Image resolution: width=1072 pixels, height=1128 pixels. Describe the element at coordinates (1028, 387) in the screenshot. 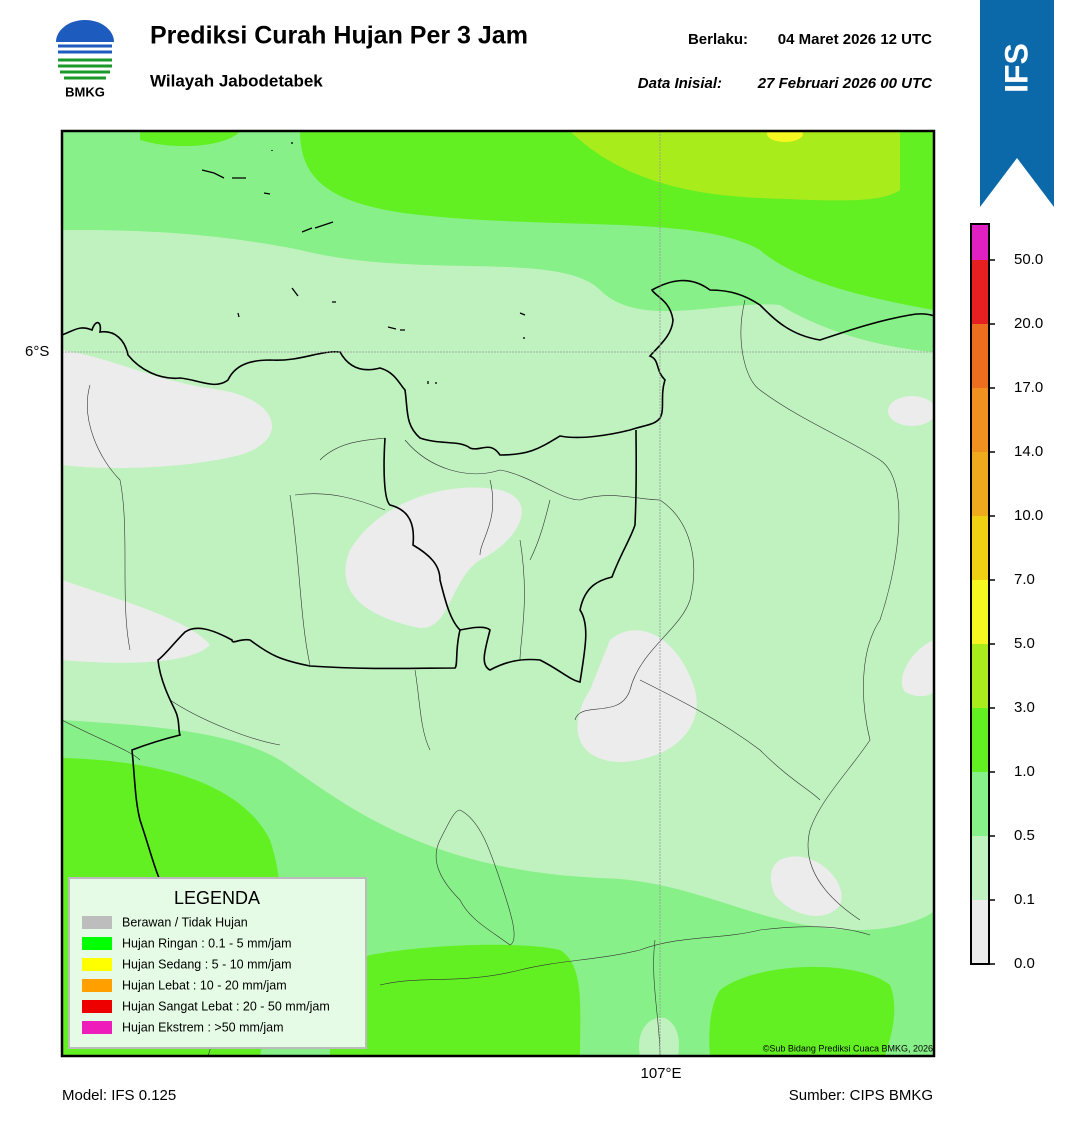

I see `colorbar-tick-label: 17.0` at that location.